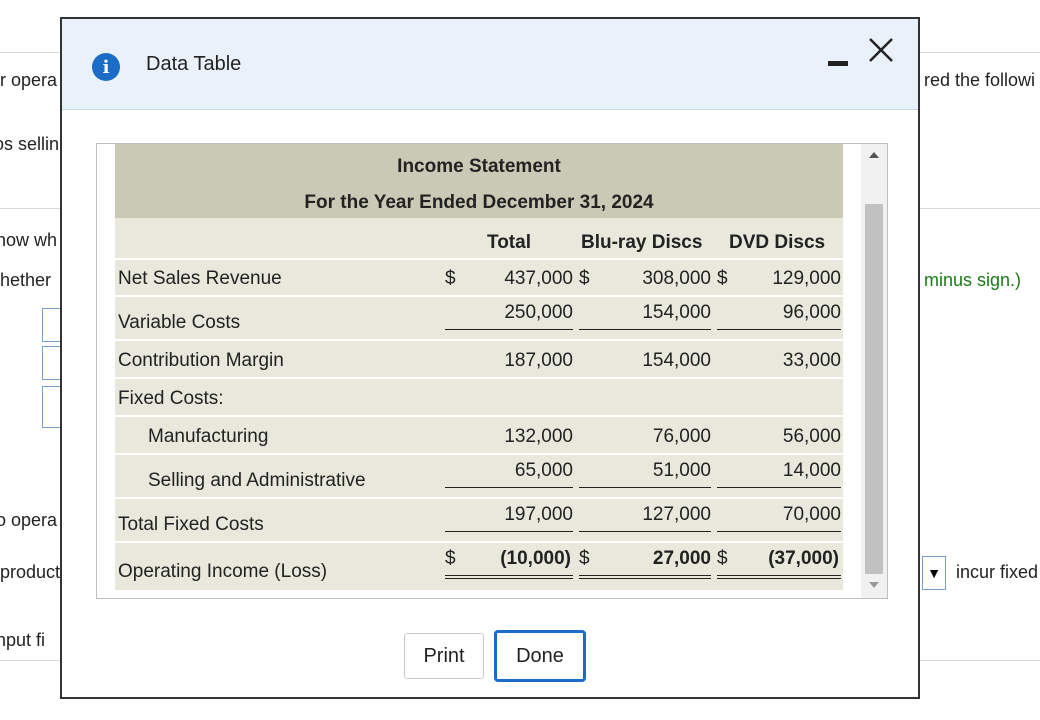 This screenshot has height=720, width=1040. I want to click on dialog-header: i Data Table, so click(490, 64).